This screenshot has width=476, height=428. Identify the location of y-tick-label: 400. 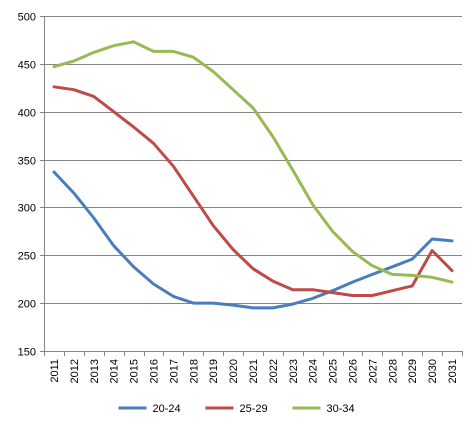
(27, 114).